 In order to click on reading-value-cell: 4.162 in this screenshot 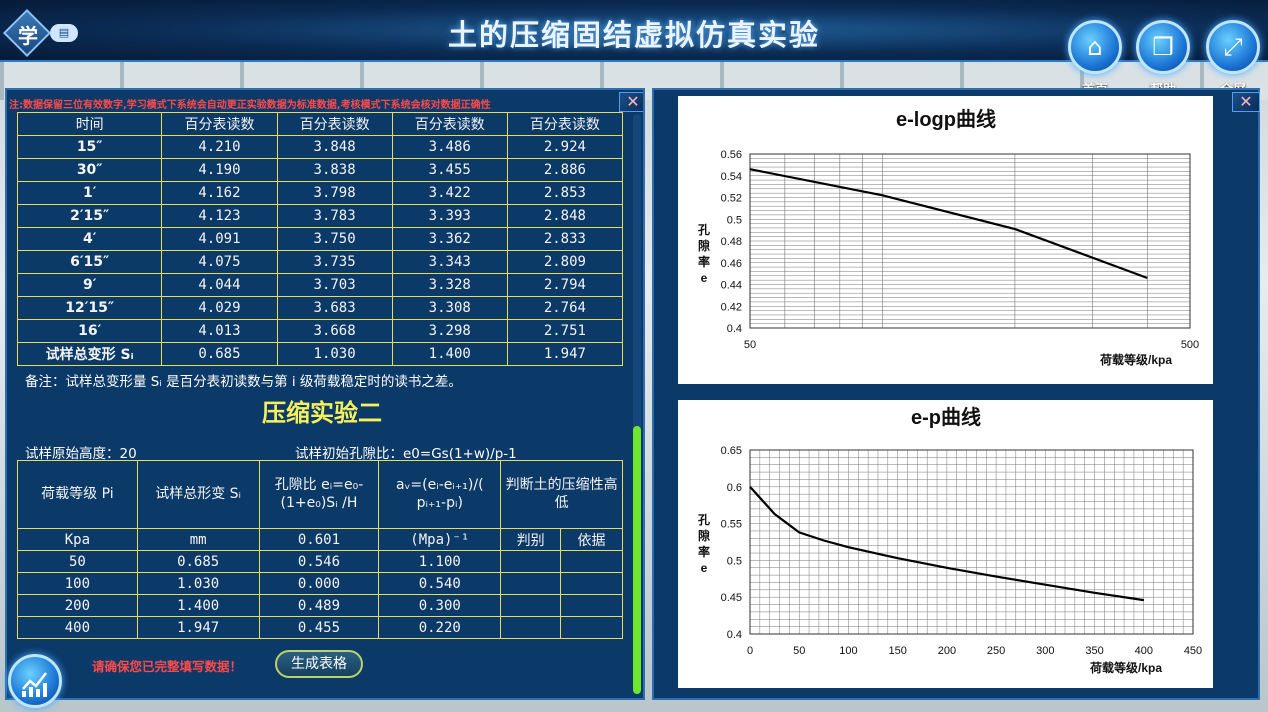, I will do `click(219, 193)`.